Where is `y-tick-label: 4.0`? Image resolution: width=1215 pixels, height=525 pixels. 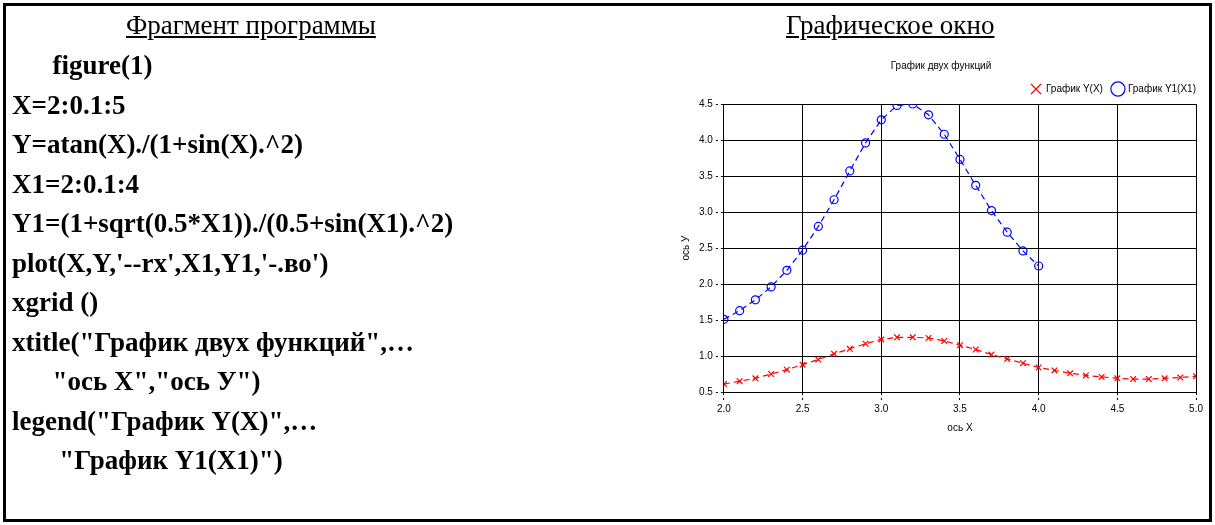
y-tick-label: 4.0 is located at coordinates (706, 139).